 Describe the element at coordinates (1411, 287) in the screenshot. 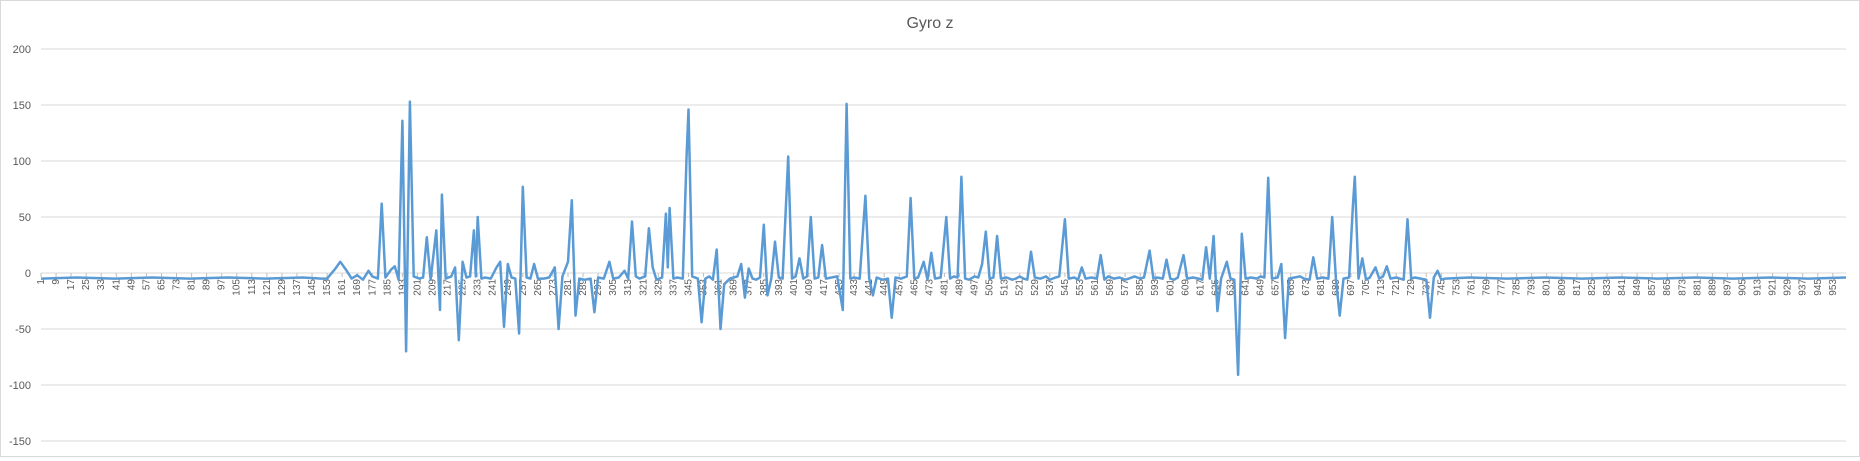

I see `x-tick-label: 729` at that location.